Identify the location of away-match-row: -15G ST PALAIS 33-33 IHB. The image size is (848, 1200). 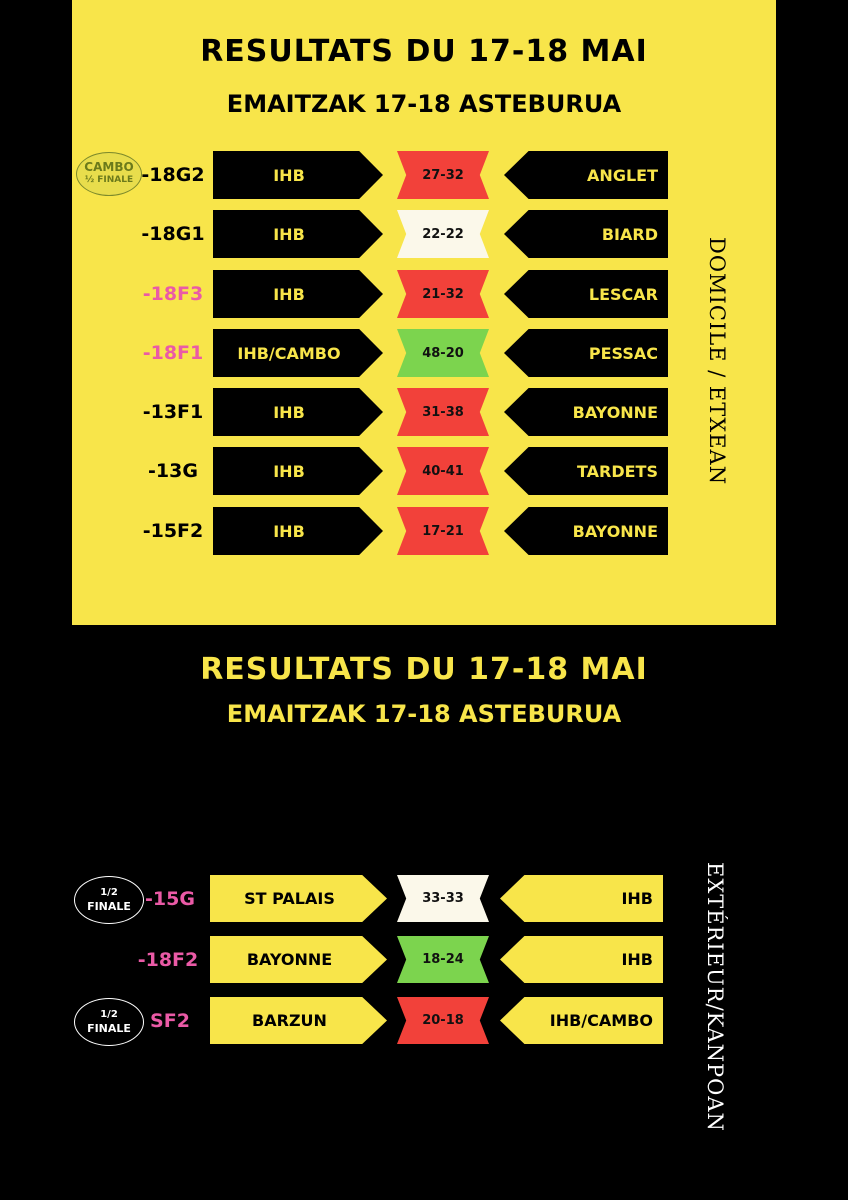
(424, 899).